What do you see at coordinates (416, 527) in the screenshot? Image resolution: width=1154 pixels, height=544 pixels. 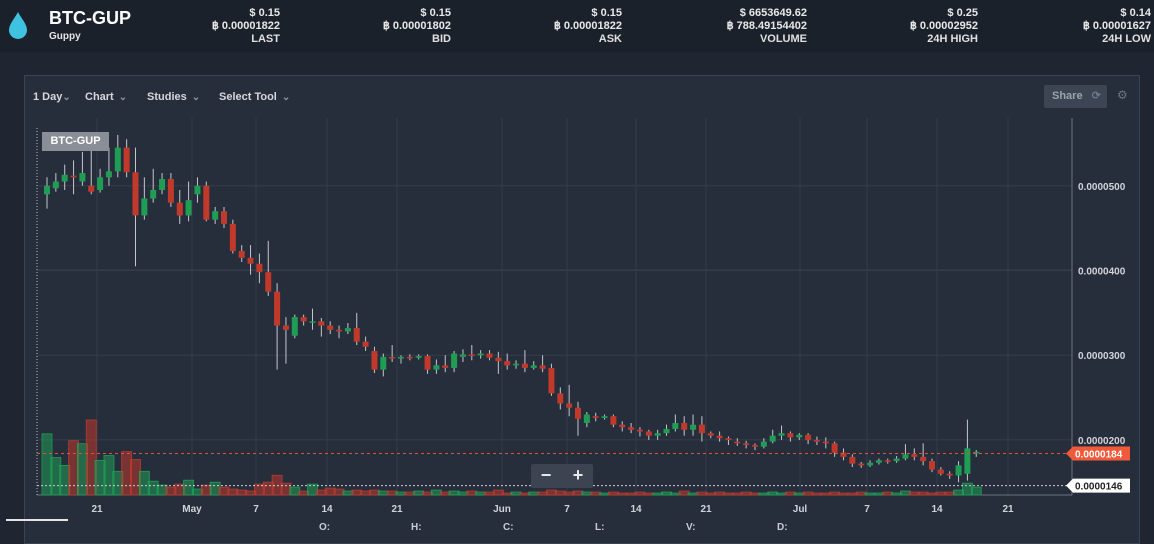 I see `ohlc-high: H:` at bounding box center [416, 527].